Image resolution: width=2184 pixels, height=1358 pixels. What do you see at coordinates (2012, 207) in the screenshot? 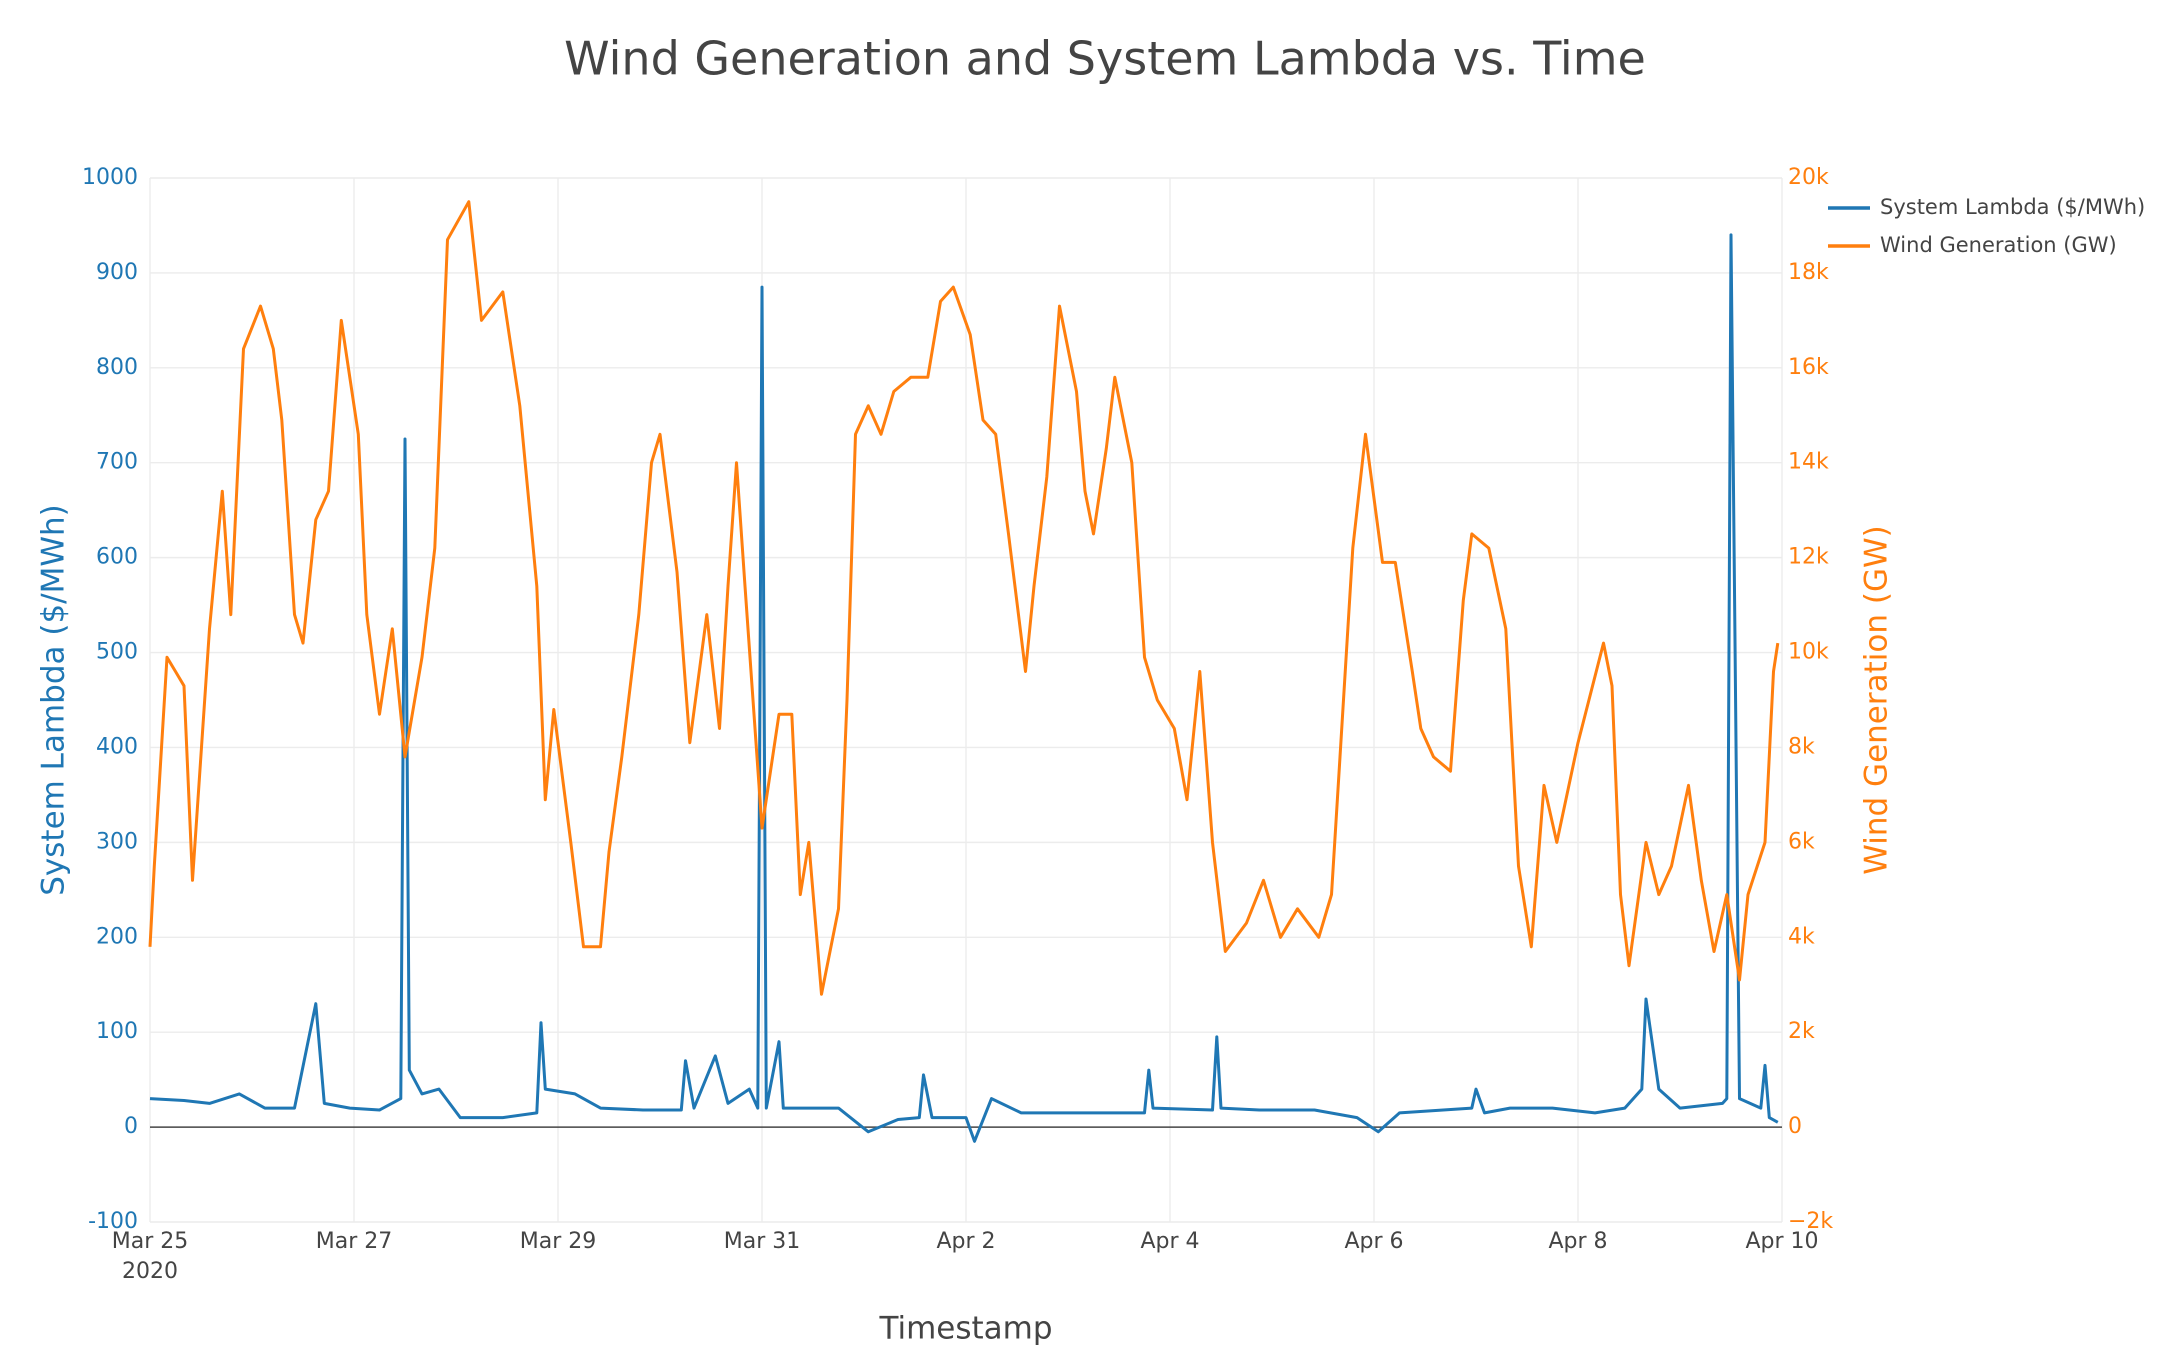
I see `legend-label: System Lambda ($/MWh)` at bounding box center [2012, 207].